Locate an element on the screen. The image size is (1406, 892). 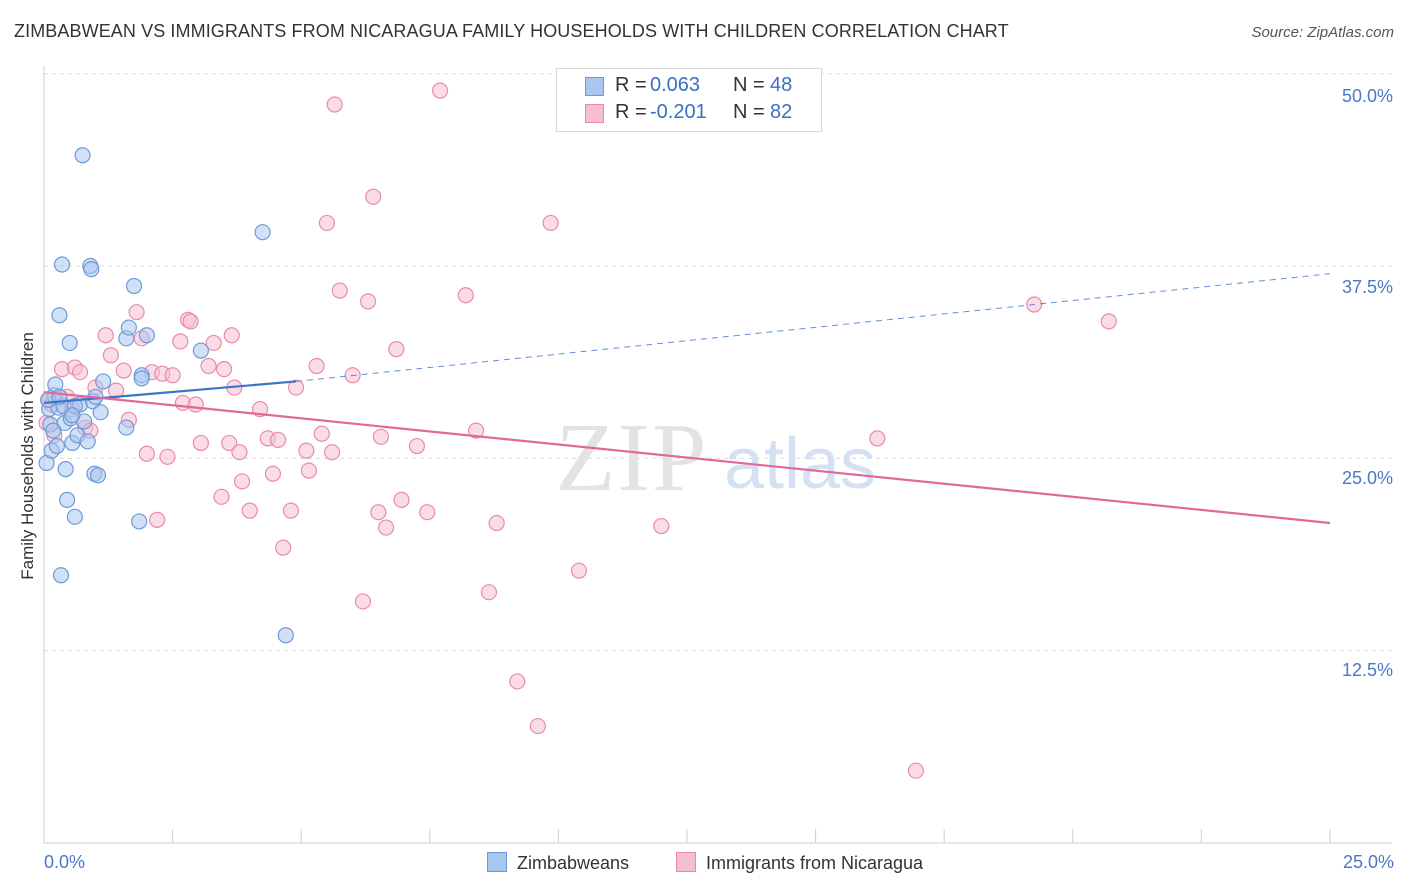
correlation-stats-box: R = 0.063 N = 48 R = -0.201 N = 82 is located at coordinates (689, 100).